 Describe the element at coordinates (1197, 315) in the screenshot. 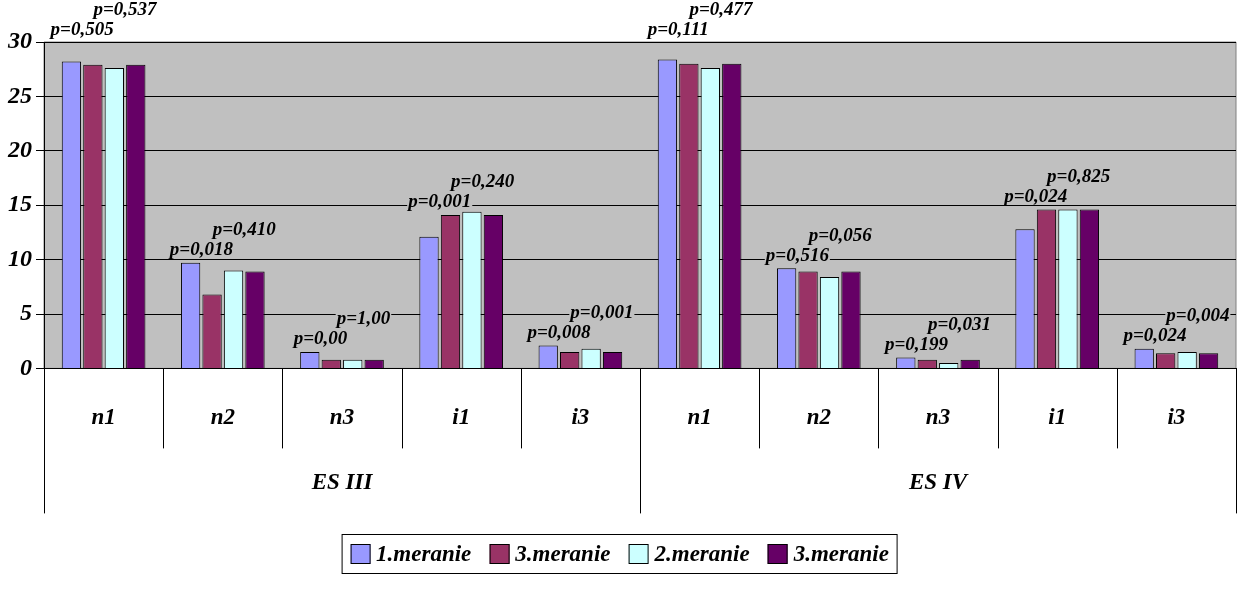

I see `annotation: p=0,004` at that location.